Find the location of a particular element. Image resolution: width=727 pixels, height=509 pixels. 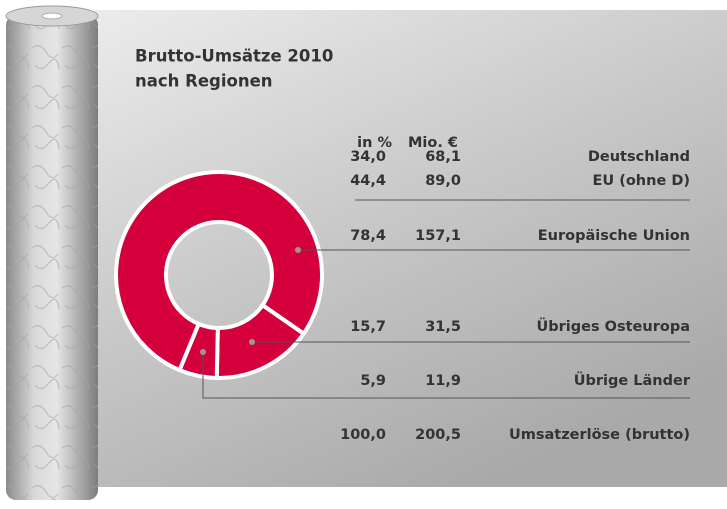

percent-cell: 78,4 is located at coordinates (368, 236).